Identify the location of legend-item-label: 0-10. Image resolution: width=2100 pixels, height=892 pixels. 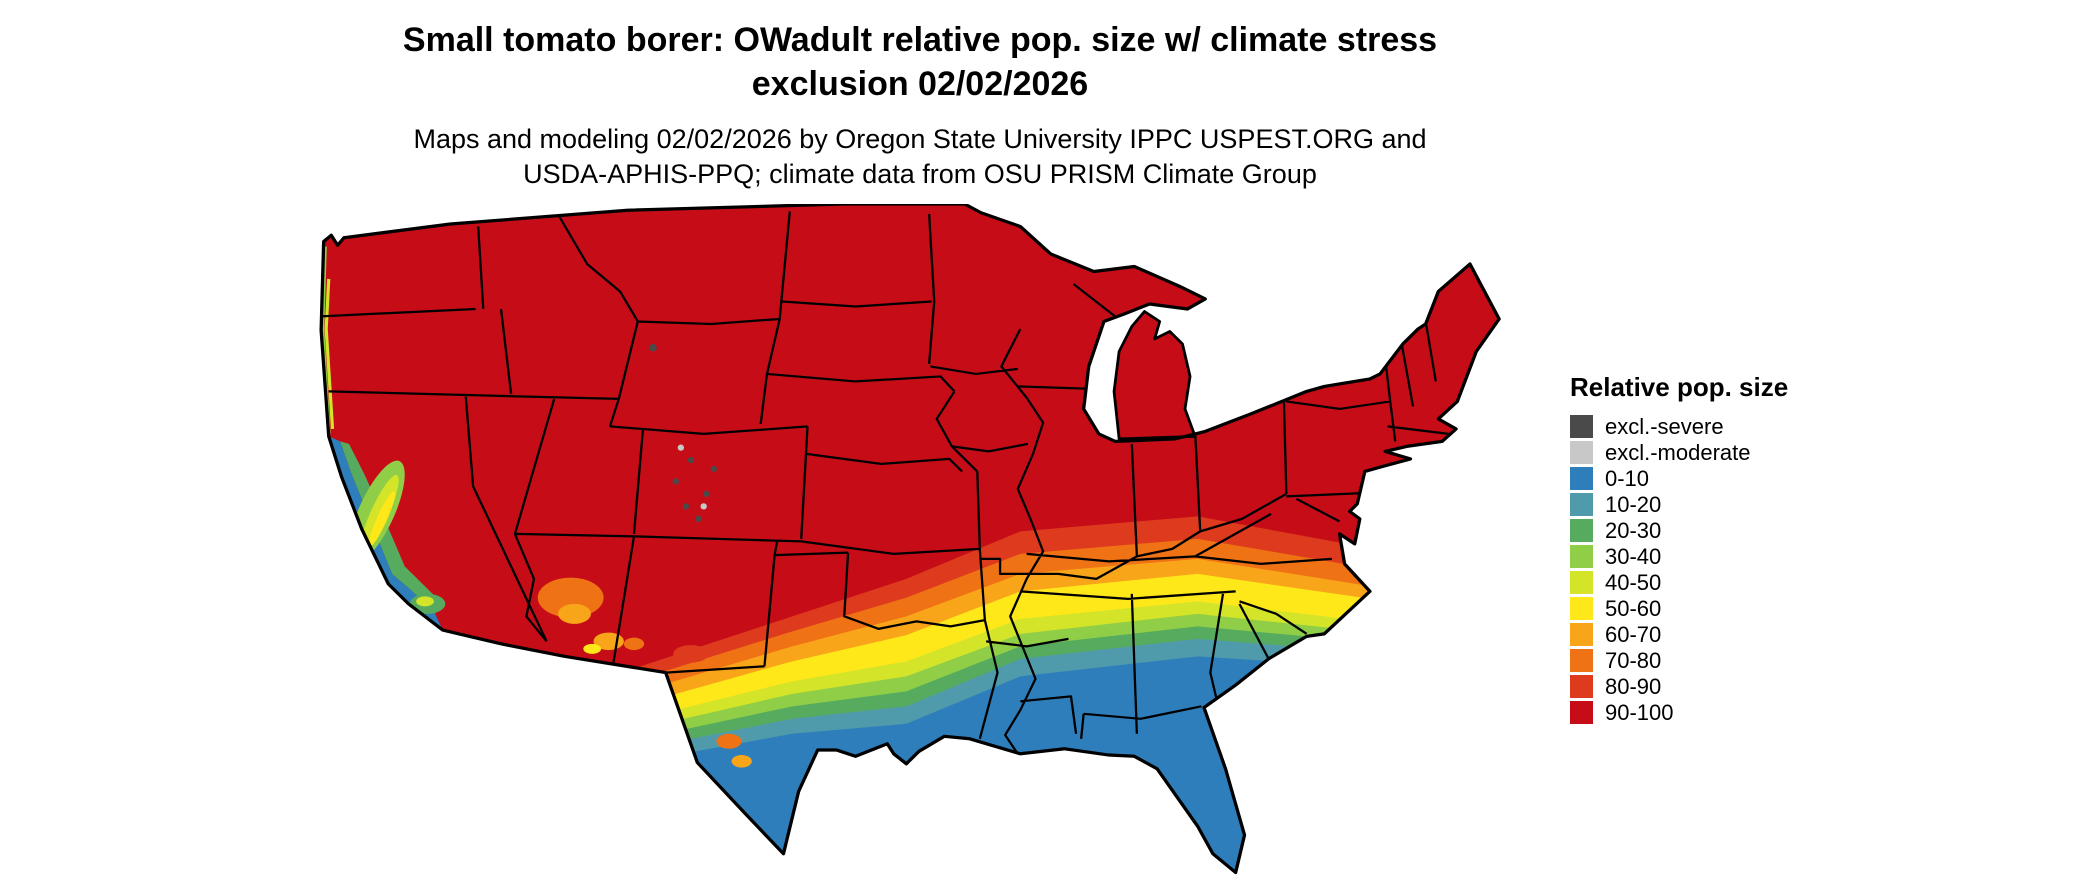
(1627, 478).